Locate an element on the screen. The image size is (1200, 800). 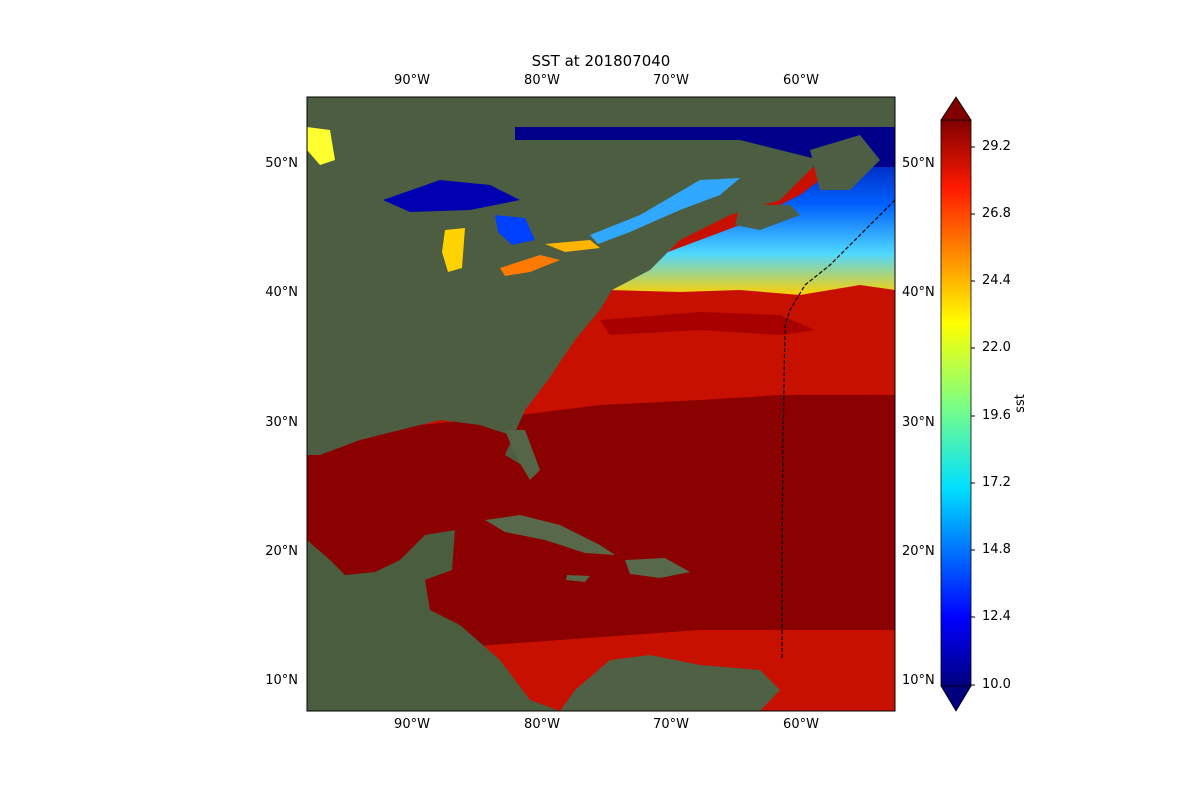
lat-tick-label-left: 50°N is located at coordinates (281, 163).